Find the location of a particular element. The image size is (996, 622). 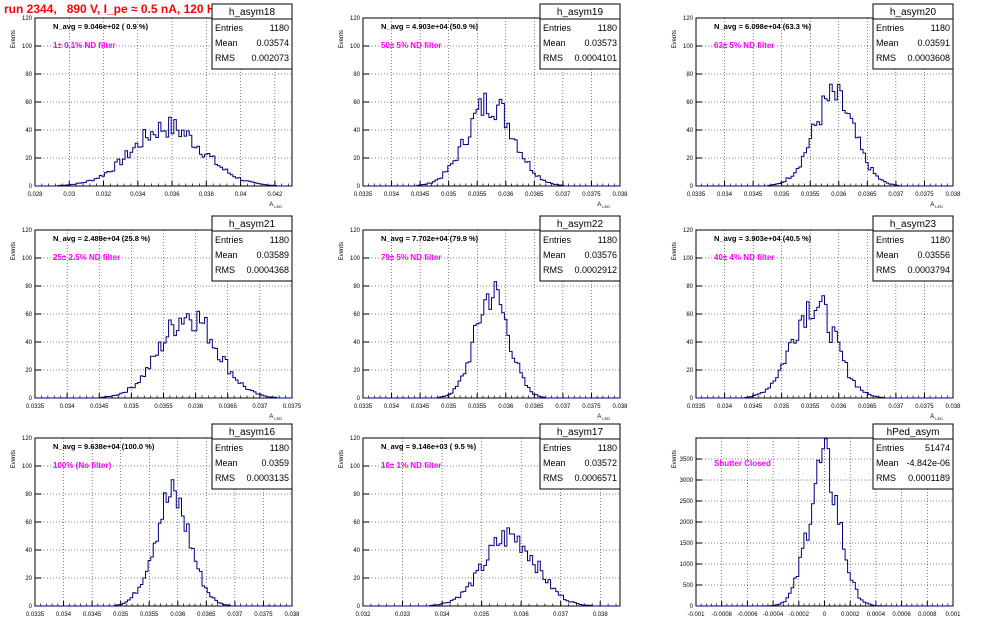

x-tick-label: 0 is located at coordinates (825, 615).